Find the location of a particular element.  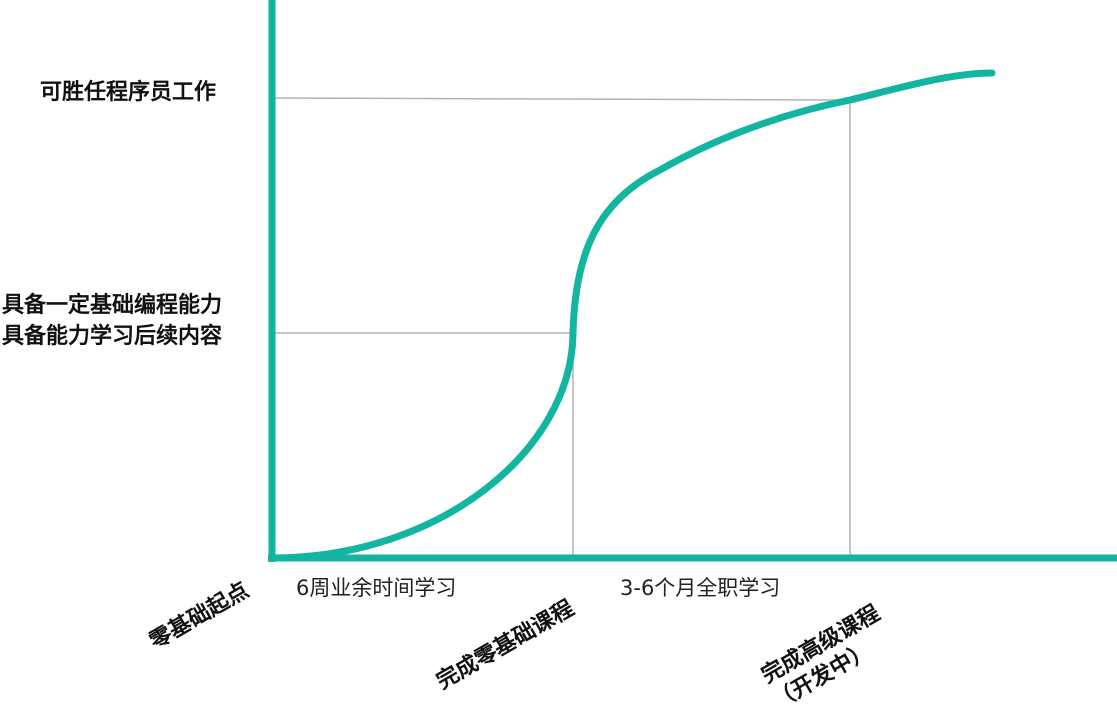

x-label-phase1: 6周业余时间学习 is located at coordinates (376, 588).